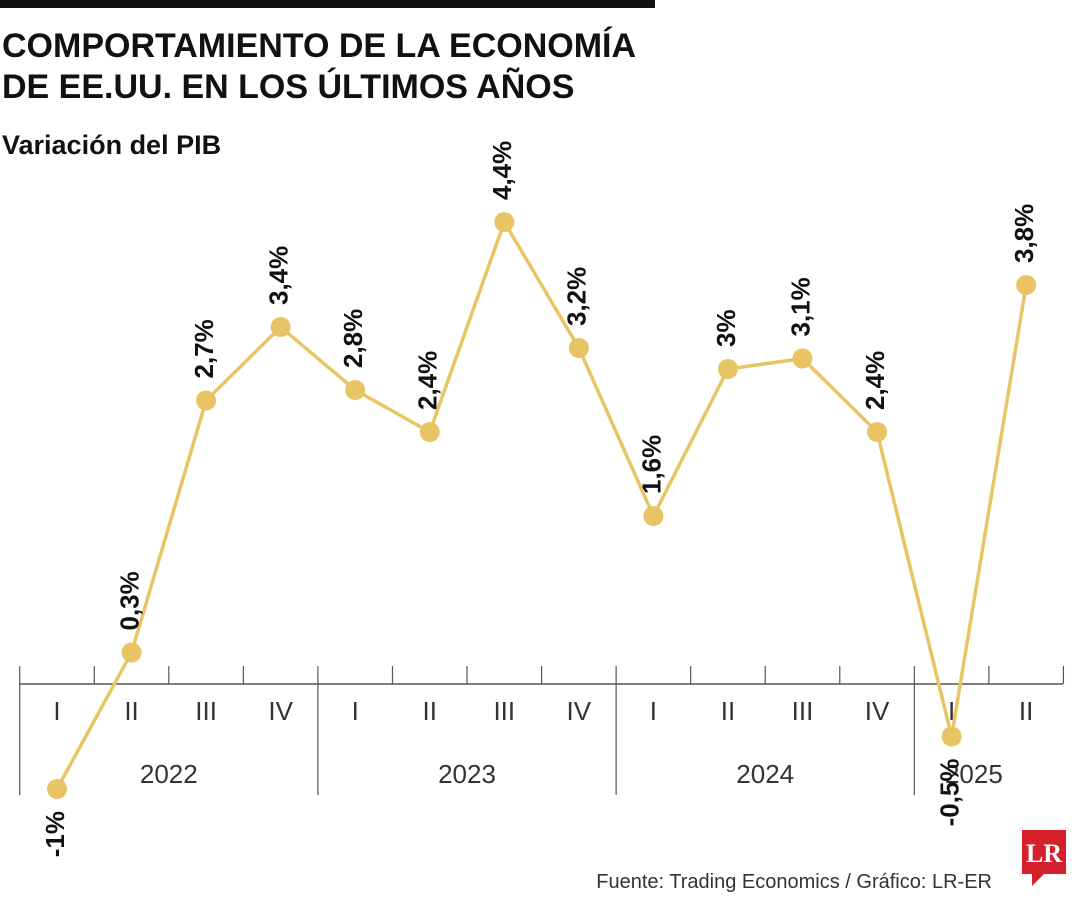 This screenshot has width=1080, height=900. What do you see at coordinates (279, 275) in the screenshot?
I see `value-label: 3,4%` at bounding box center [279, 275].